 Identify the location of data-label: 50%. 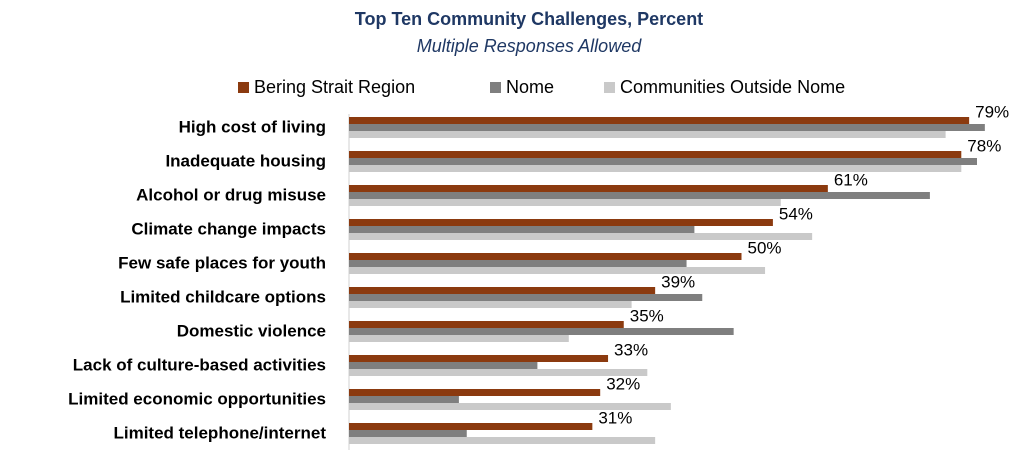
(765, 247).